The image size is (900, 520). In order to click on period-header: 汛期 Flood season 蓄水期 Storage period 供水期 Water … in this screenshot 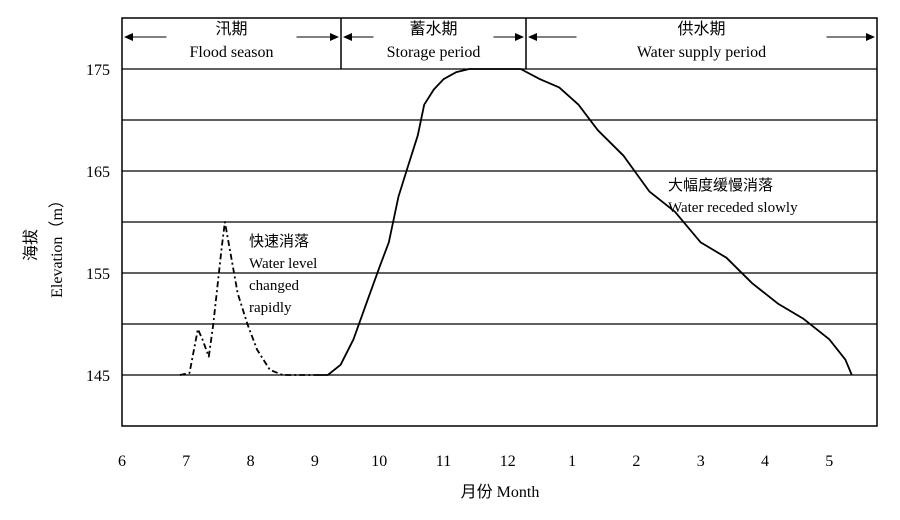, I will do `click(499, 43)`.